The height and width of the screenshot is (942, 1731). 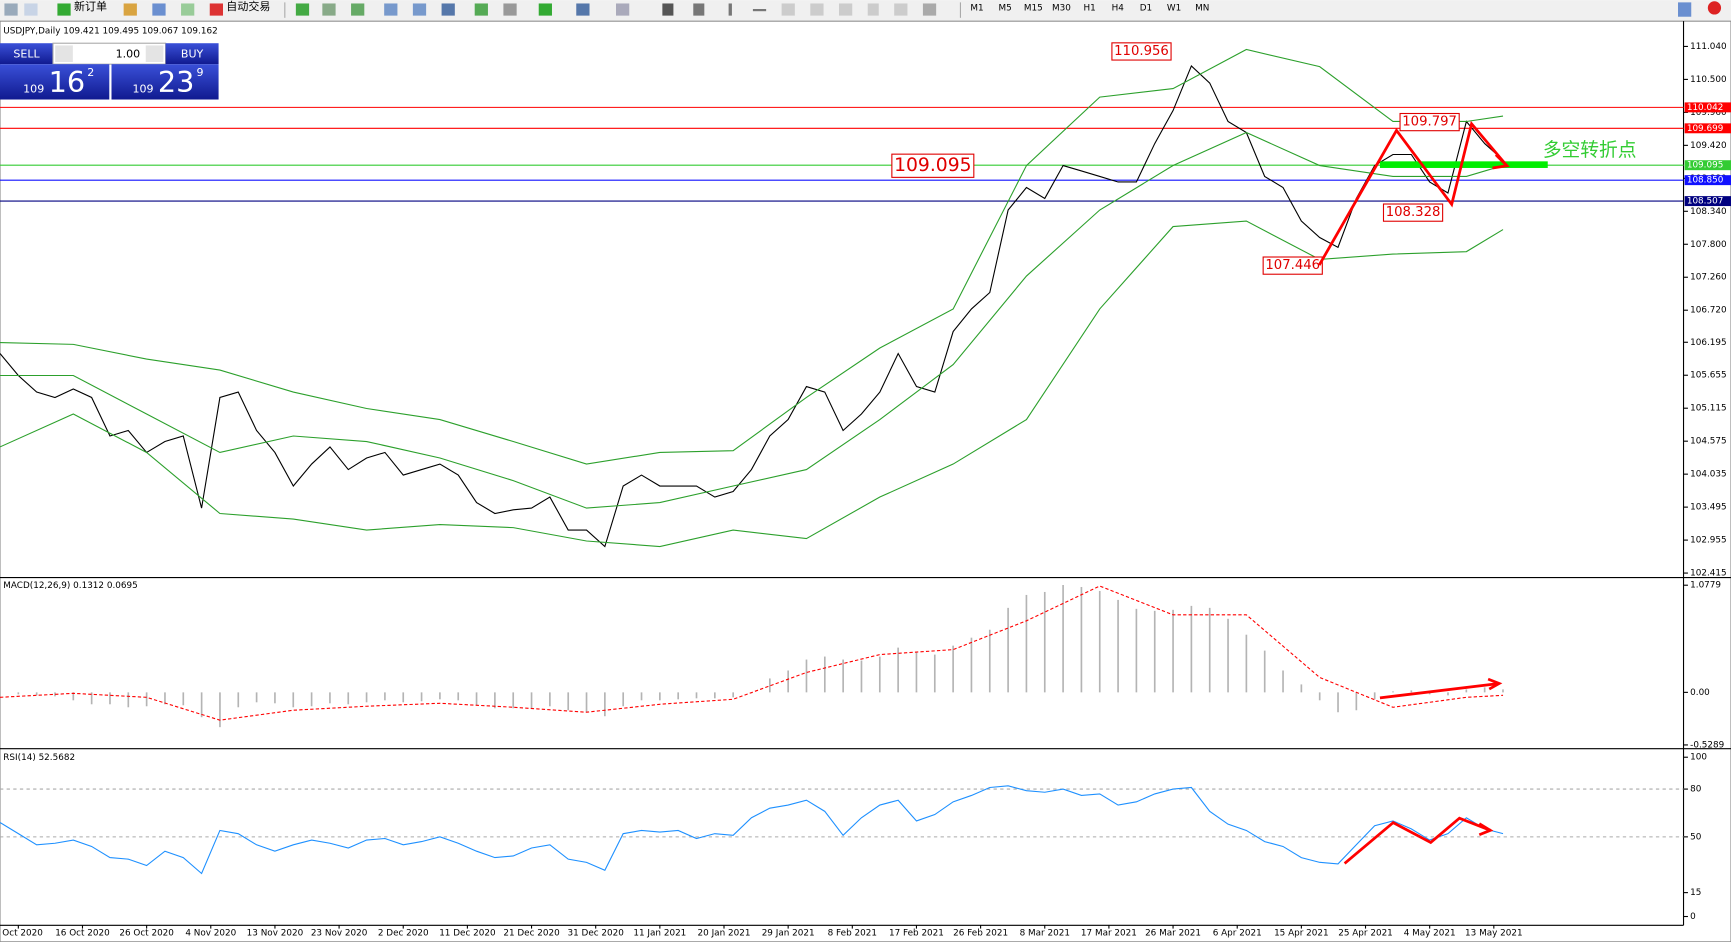 I want to click on timeframe: M30, so click(x=1061, y=8).